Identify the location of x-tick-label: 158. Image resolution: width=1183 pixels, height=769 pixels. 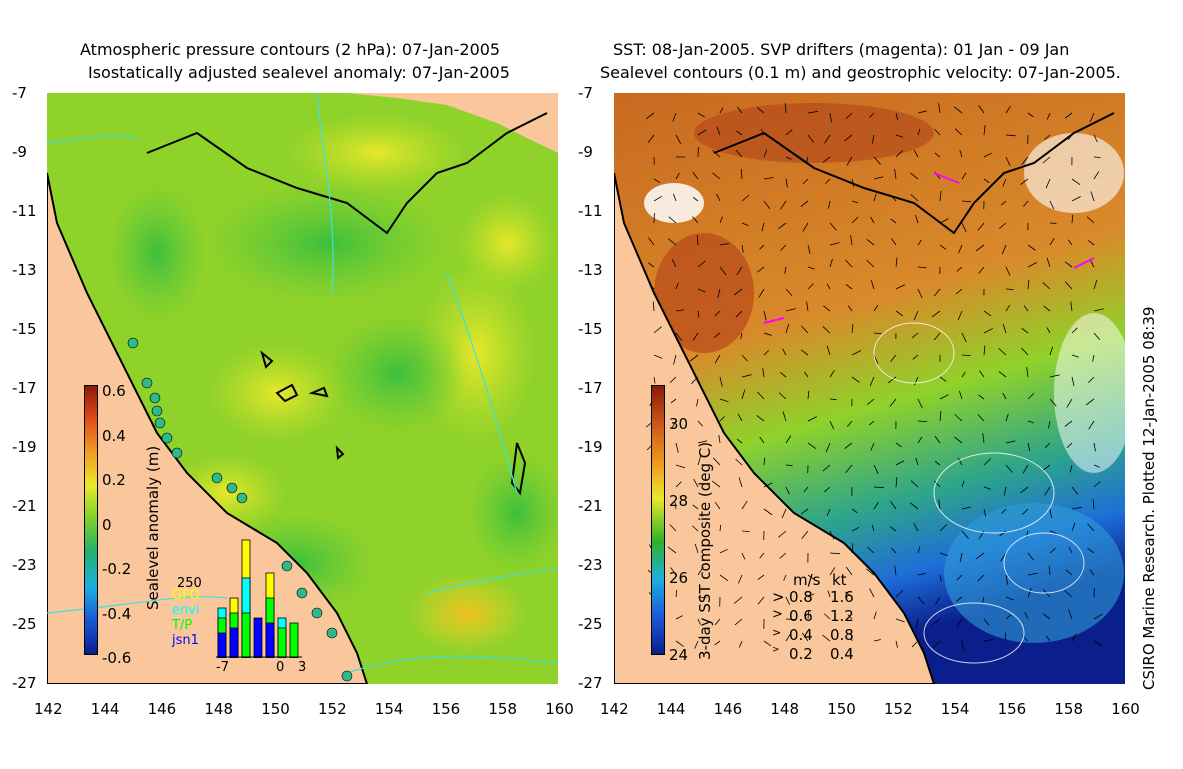
(1069, 709).